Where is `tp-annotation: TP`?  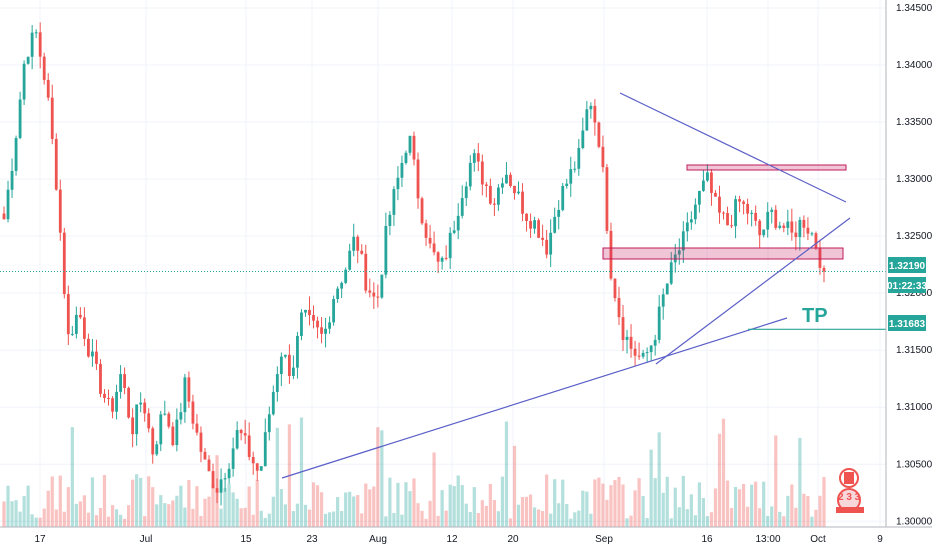
tp-annotation: TP is located at coordinates (815, 316).